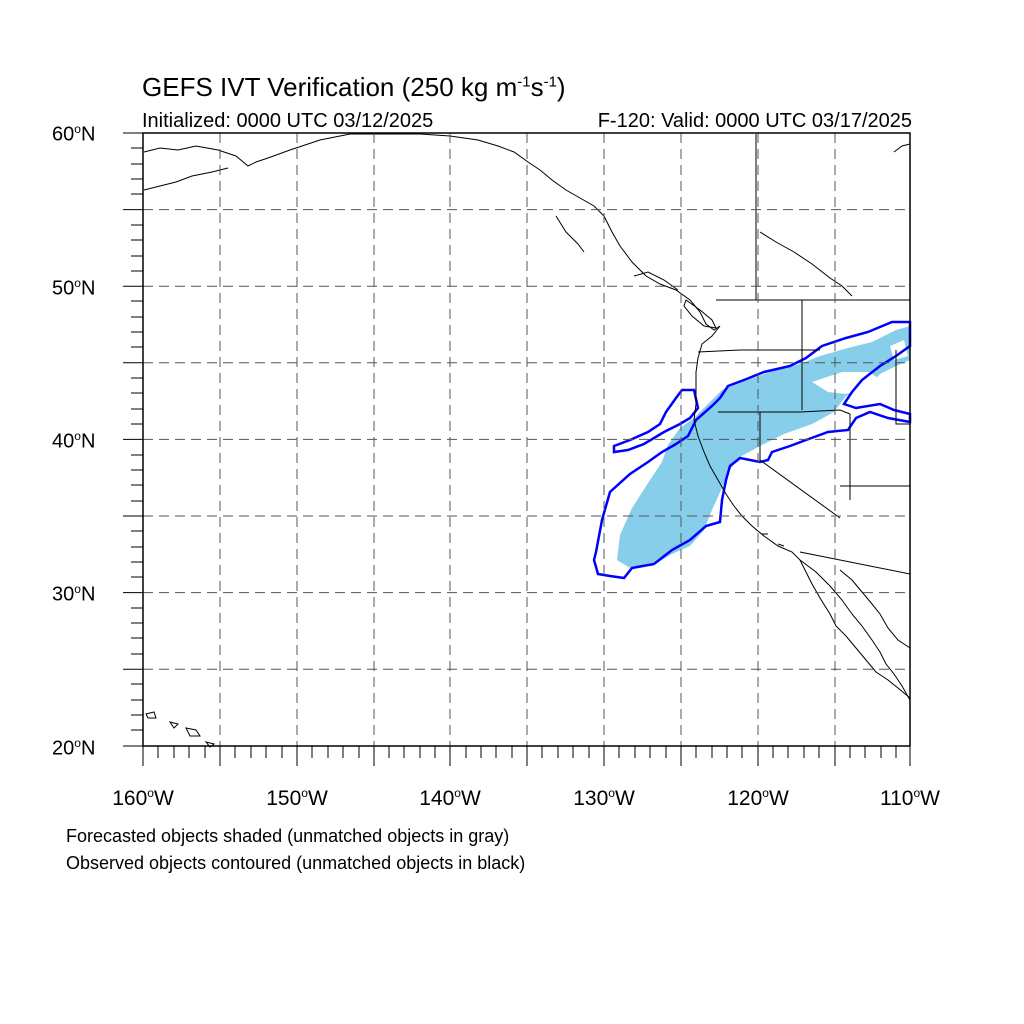  I want to click on forecast-object-shaded, so click(763, 447).